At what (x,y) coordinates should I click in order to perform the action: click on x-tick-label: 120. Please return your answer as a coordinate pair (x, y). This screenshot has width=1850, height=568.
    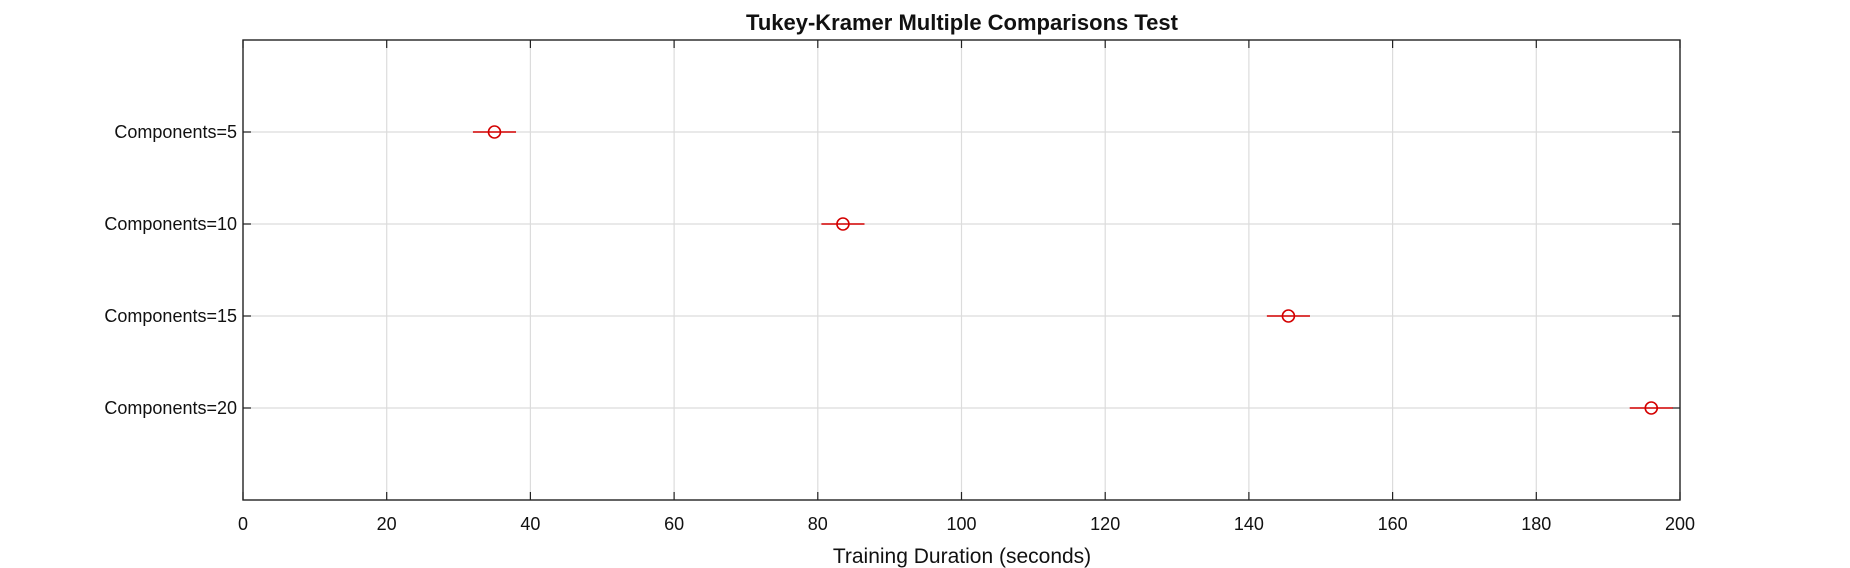
    Looking at the image, I should click on (1105, 524).